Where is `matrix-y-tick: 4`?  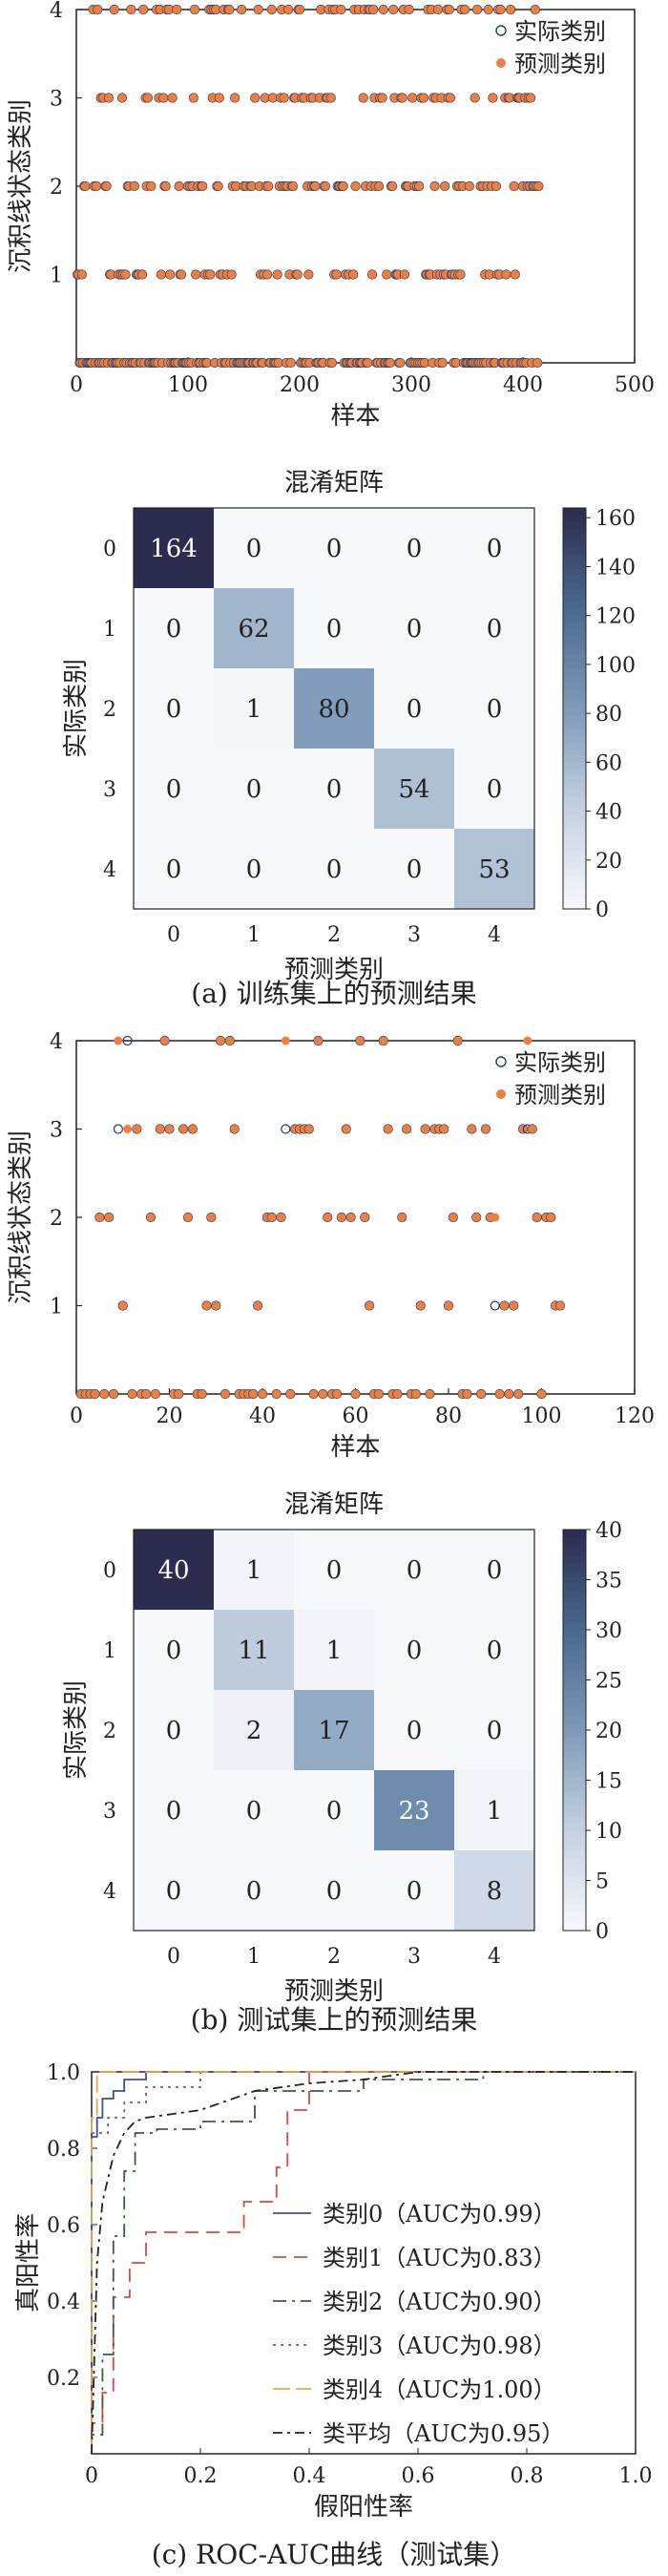
matrix-y-tick: 4 is located at coordinates (109, 870).